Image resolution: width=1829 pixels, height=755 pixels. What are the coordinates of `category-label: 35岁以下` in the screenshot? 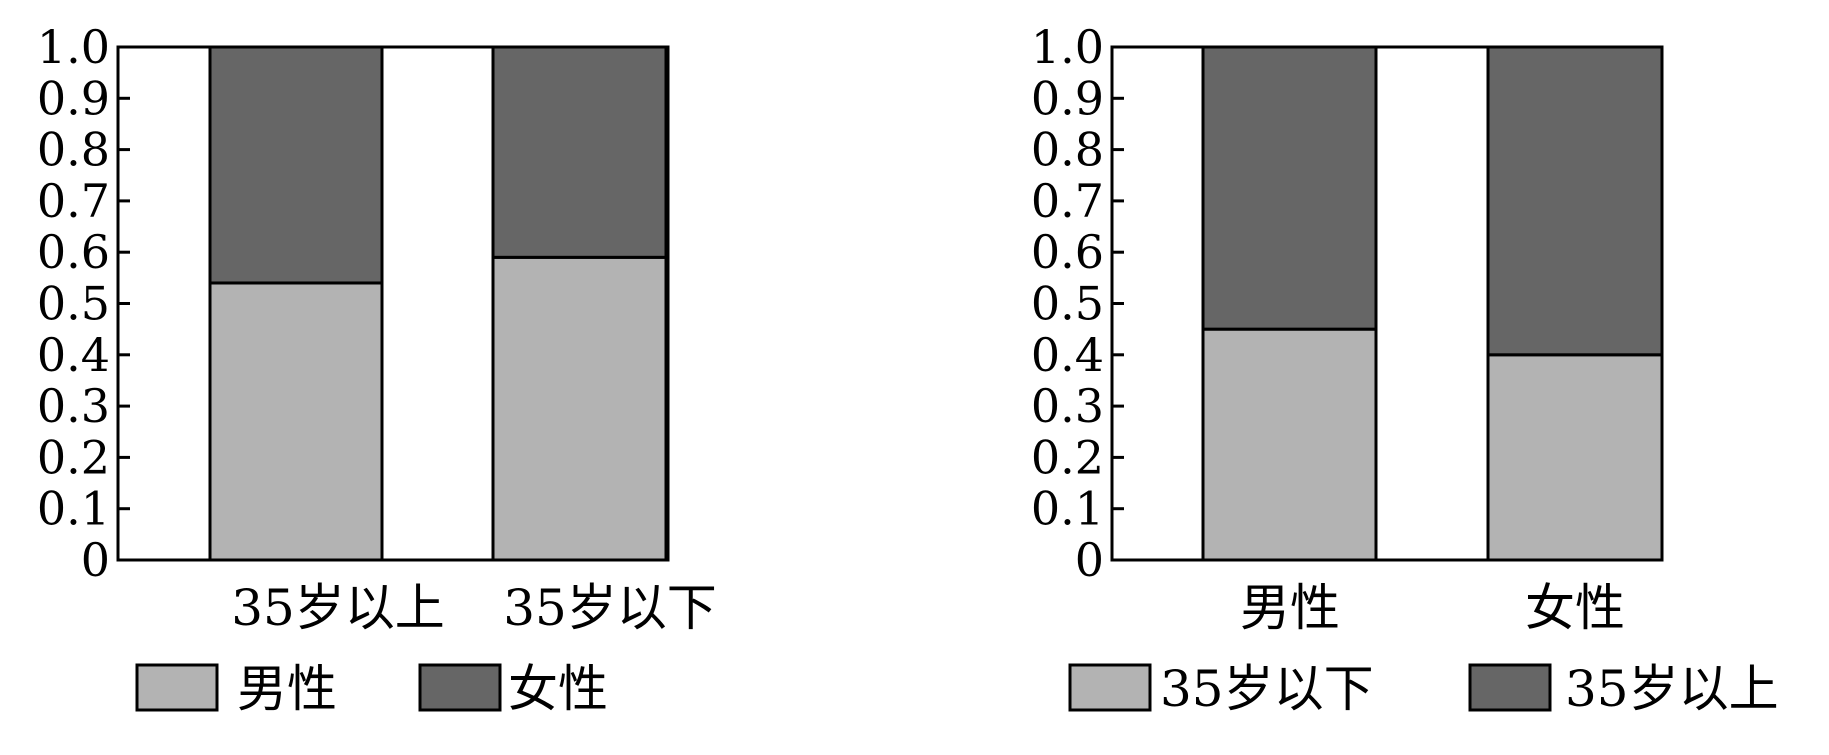 It's located at (610, 608).